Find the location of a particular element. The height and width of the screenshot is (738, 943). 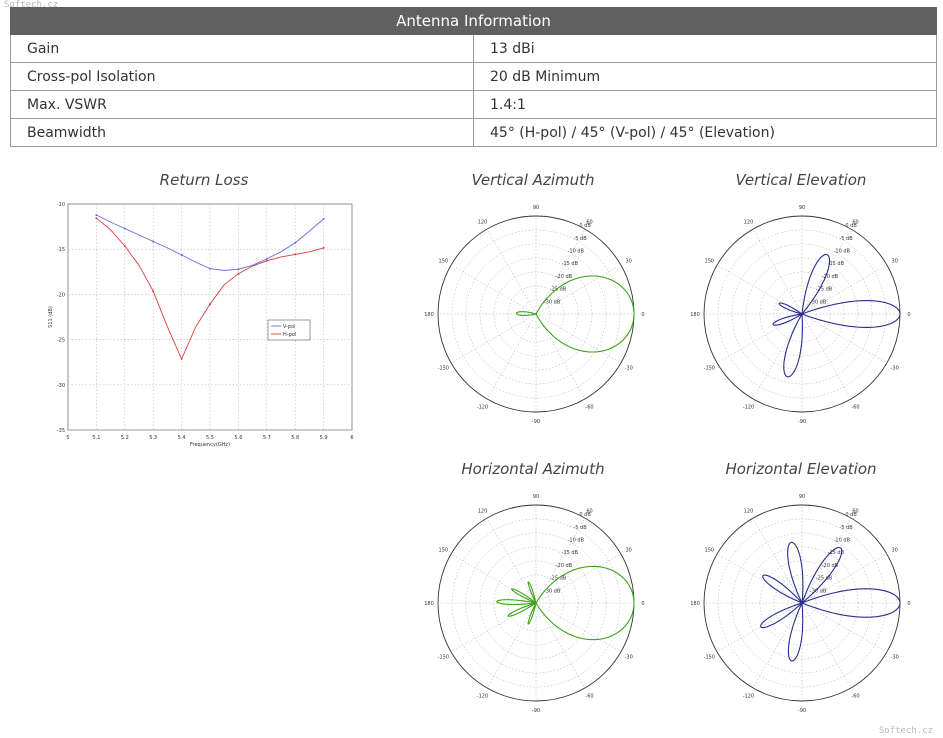

x-tick-label: 5.8 is located at coordinates (295, 438).